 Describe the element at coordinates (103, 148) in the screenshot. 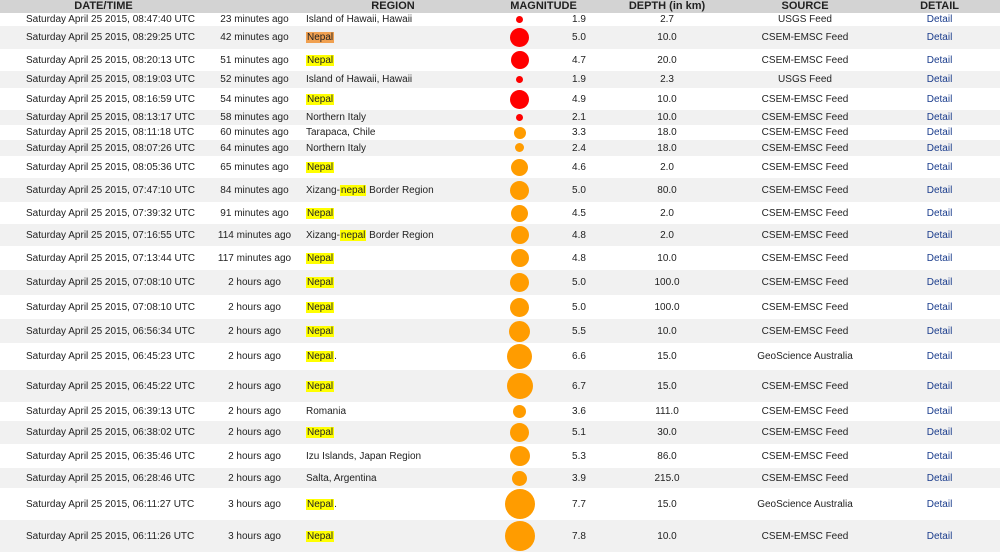

I see `date-cell: Saturday April 25 2015, 08:07:26 UTC` at that location.